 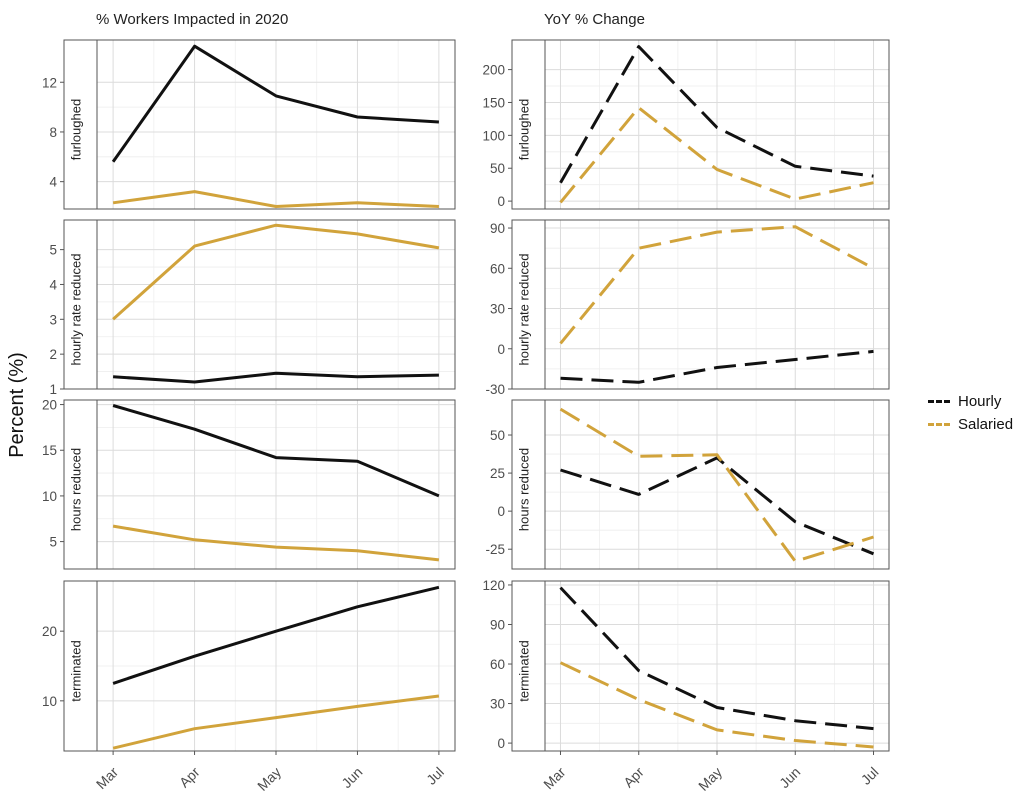 I want to click on x-tick-label-yoy: May, so click(x=710, y=779).